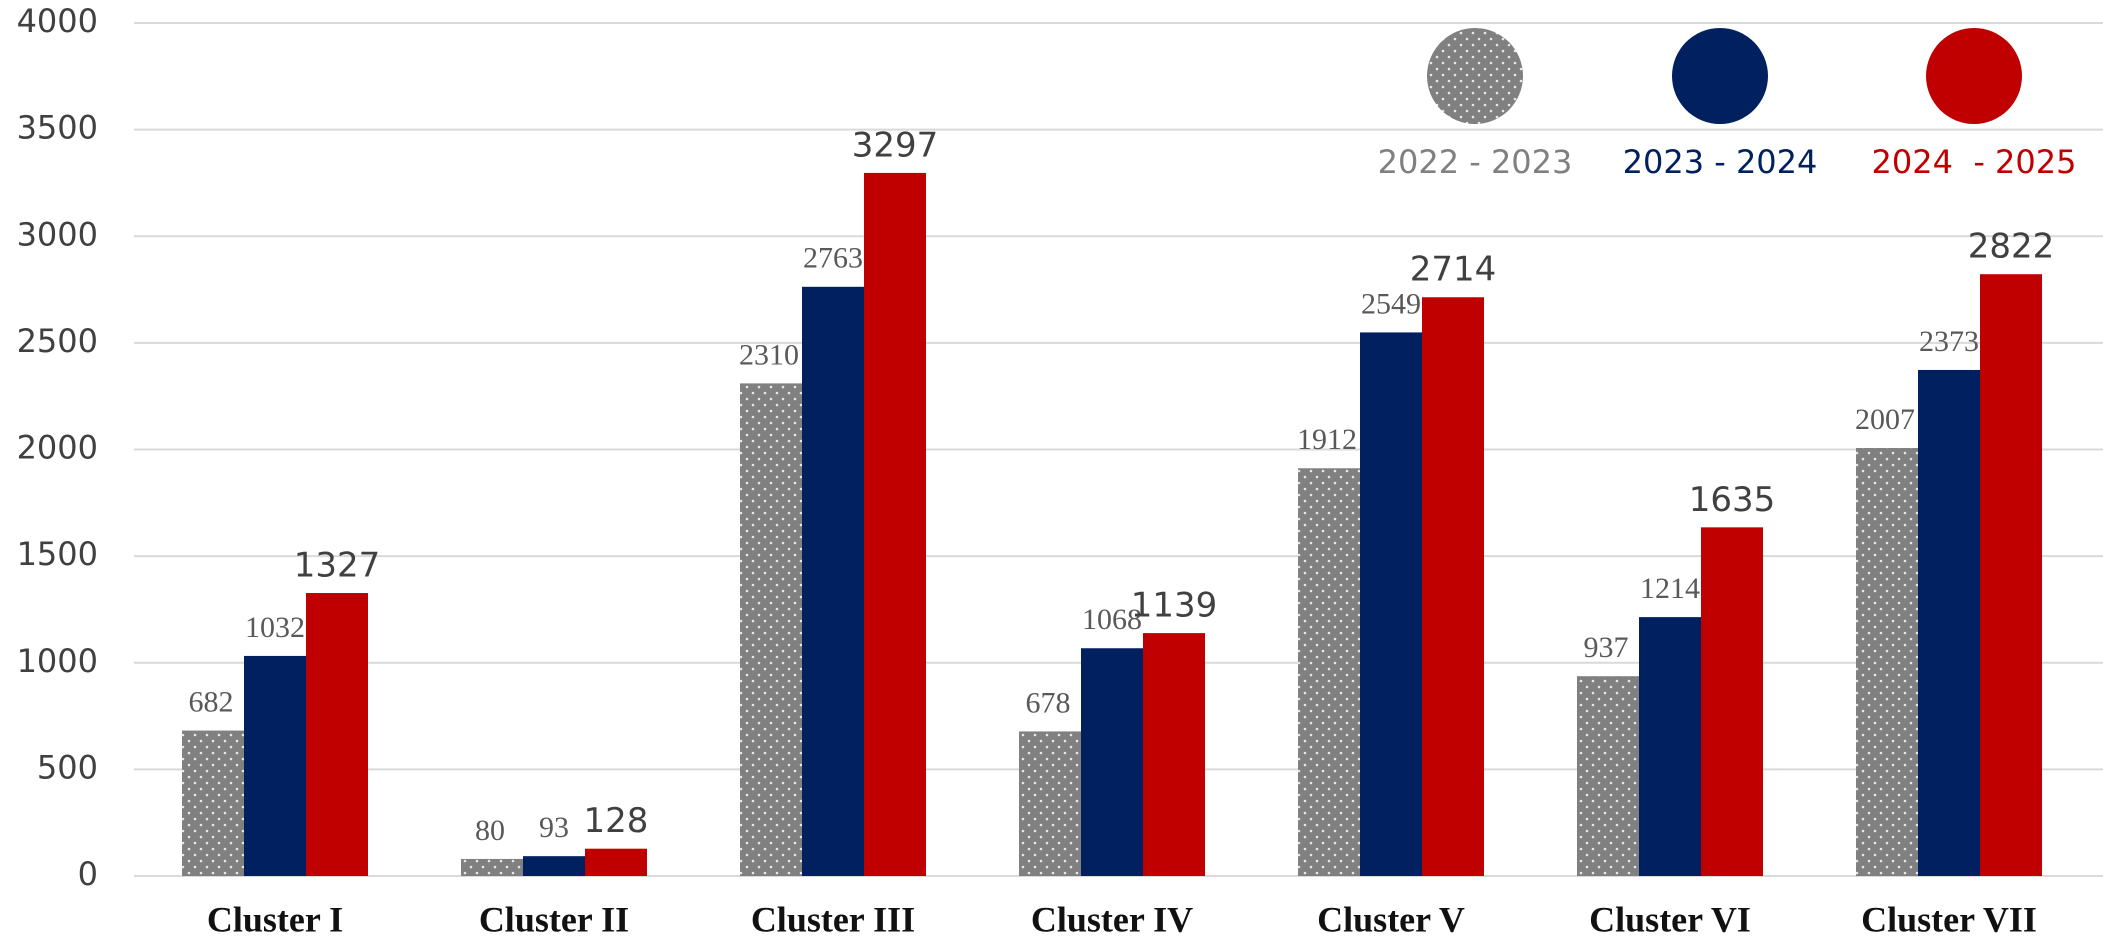  I want to click on value-label: 2373, so click(1949, 341).